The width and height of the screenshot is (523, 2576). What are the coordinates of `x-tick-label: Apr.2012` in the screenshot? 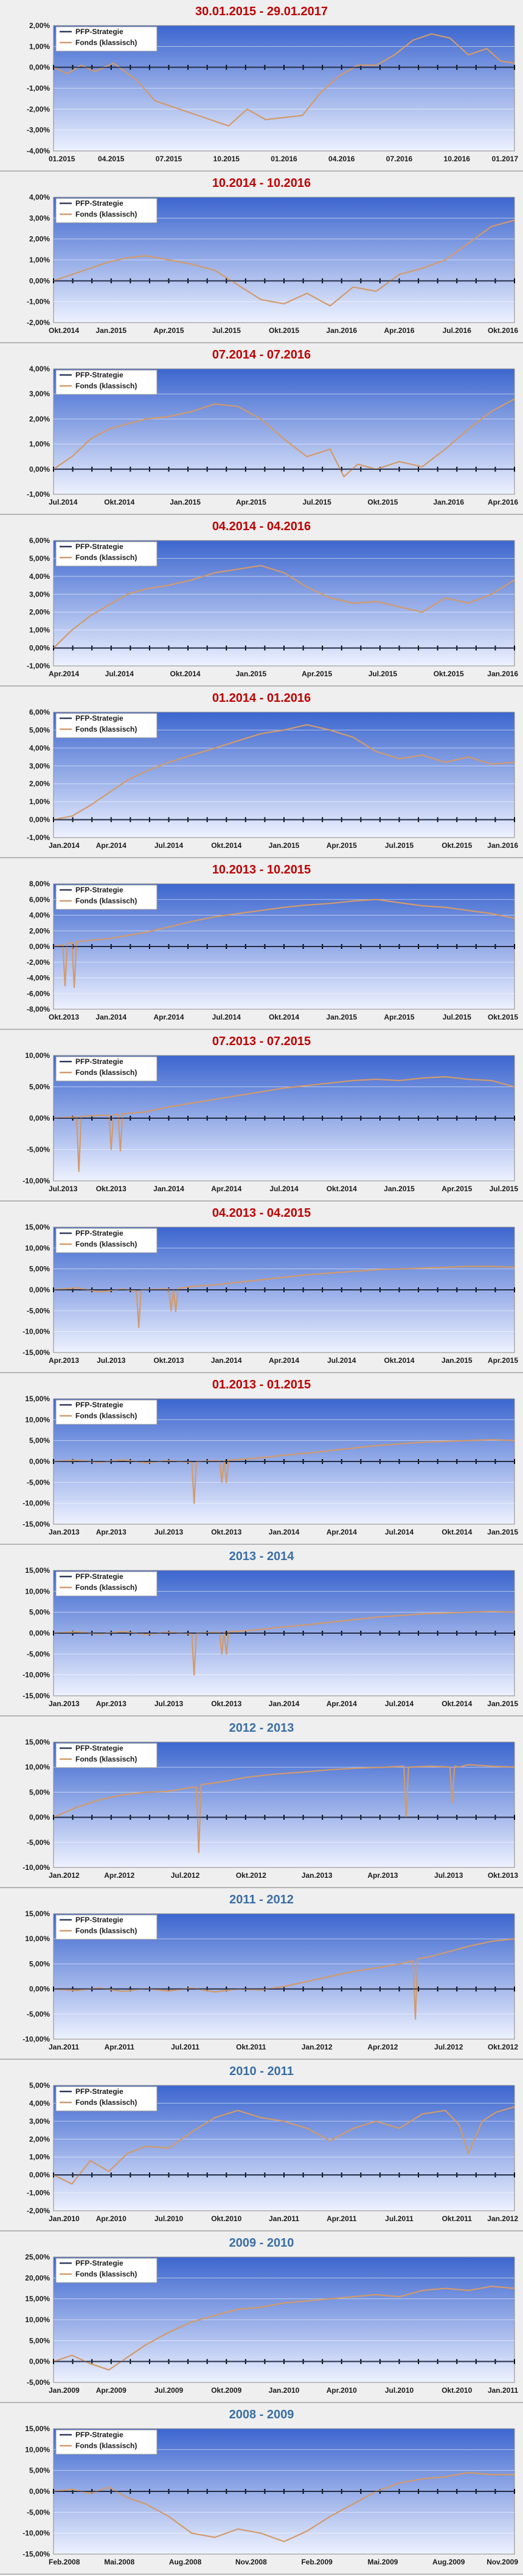 It's located at (383, 2047).